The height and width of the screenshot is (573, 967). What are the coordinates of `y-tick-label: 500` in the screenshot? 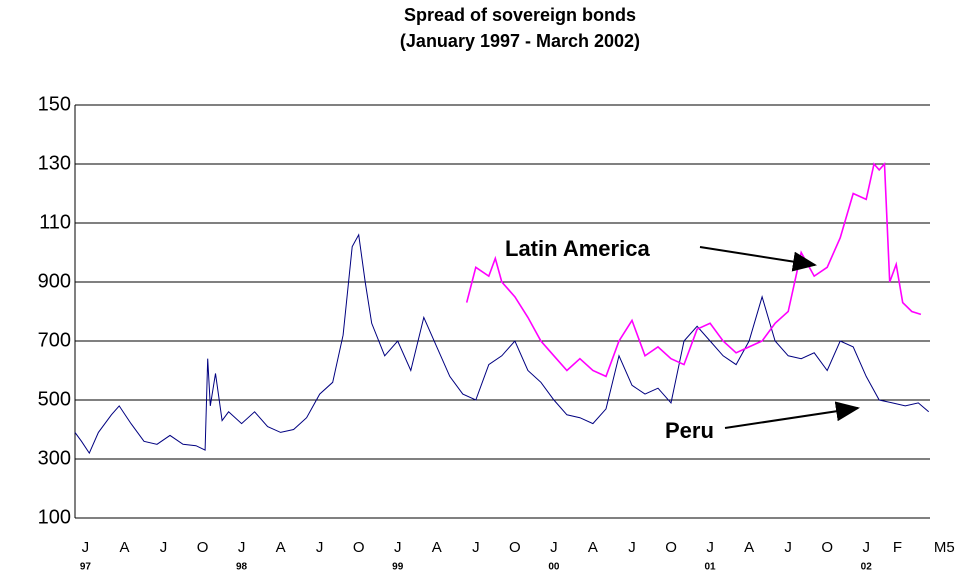 It's located at (54, 399).